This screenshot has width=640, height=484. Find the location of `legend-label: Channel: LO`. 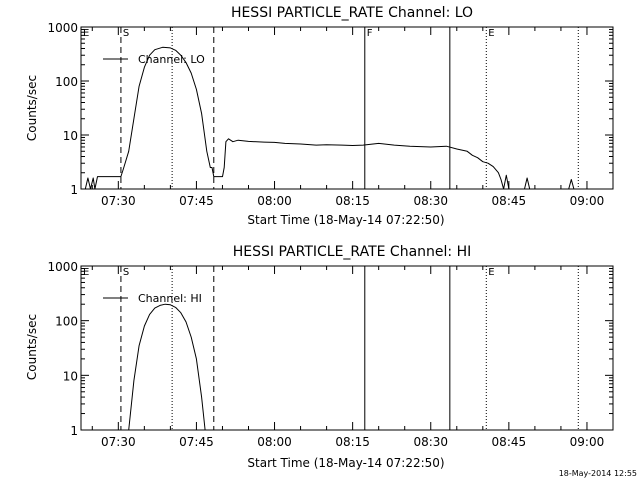

legend-label: Channel: LO is located at coordinates (171, 59).